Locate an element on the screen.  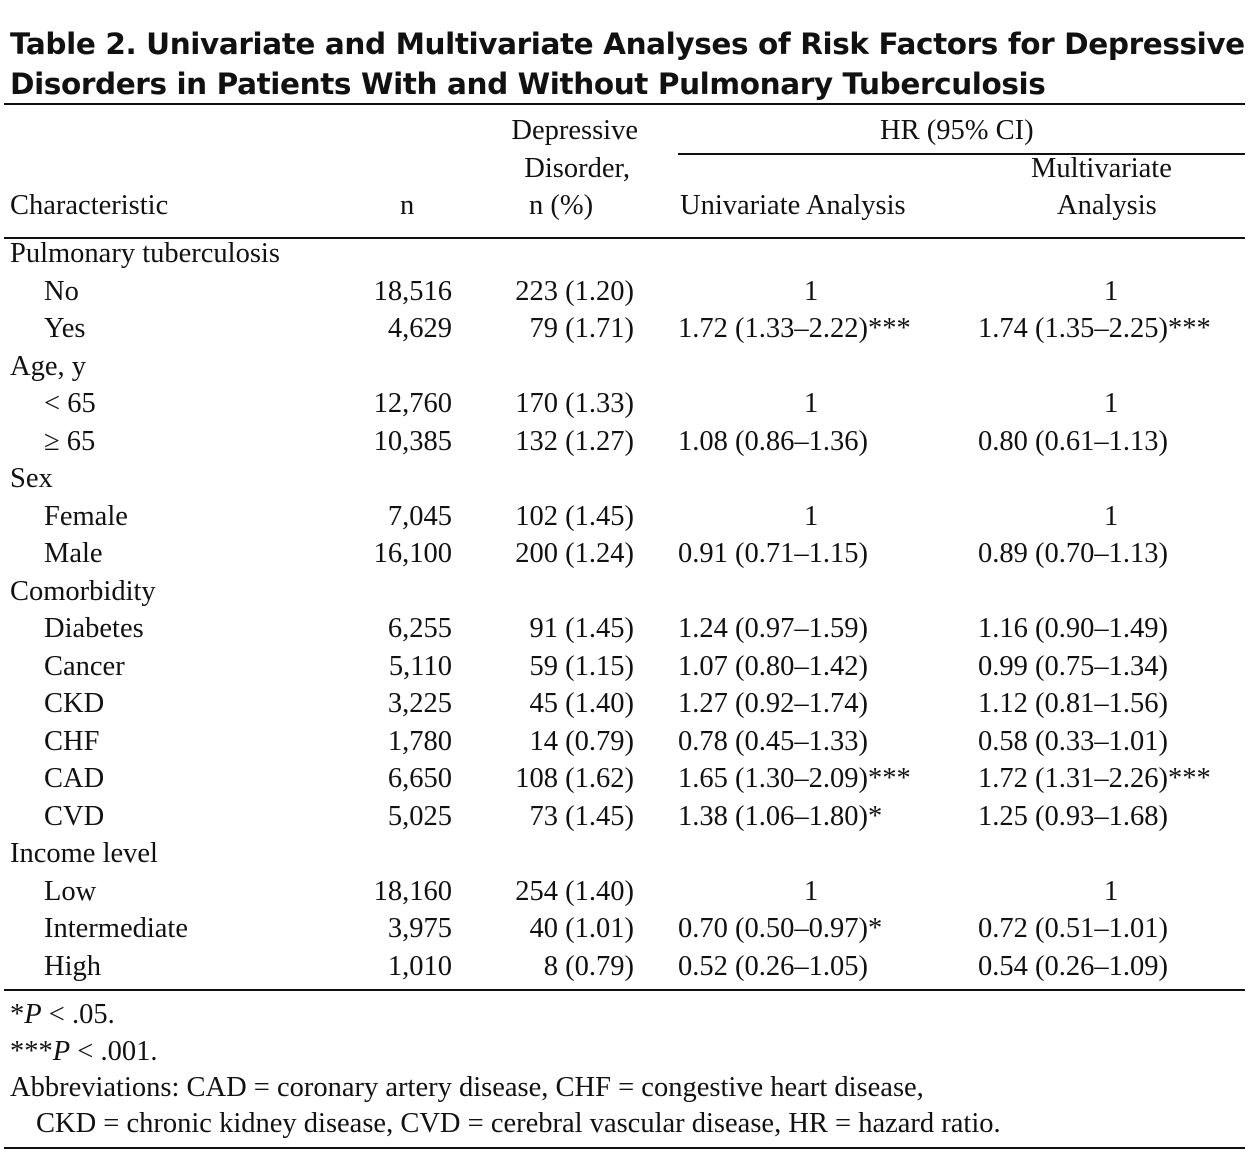
cell-multivariate: 1.74 (1.35–2.25)*** is located at coordinates (1094, 328).